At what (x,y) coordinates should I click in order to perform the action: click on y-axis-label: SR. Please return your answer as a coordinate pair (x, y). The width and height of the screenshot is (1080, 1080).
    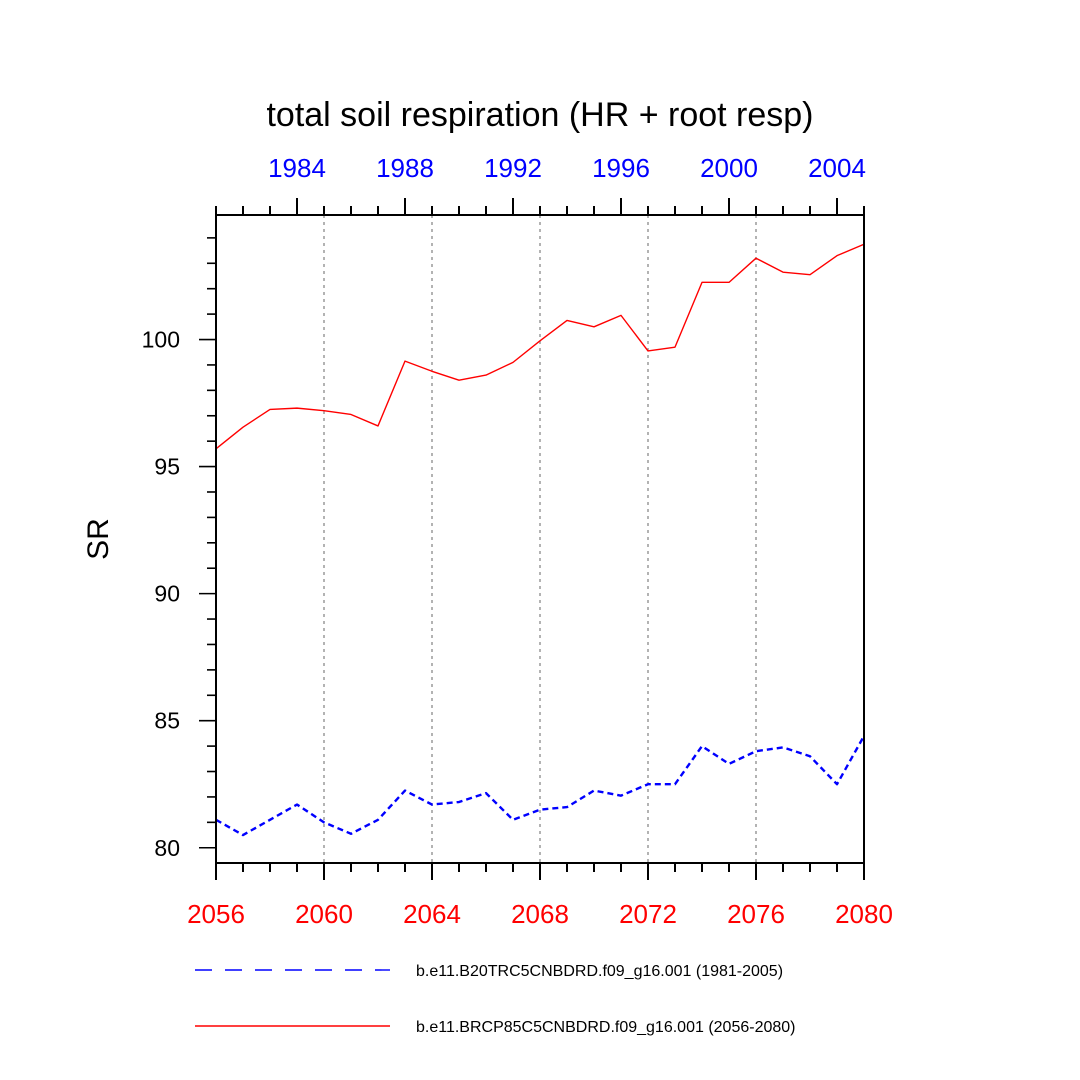
    Looking at the image, I should click on (98, 539).